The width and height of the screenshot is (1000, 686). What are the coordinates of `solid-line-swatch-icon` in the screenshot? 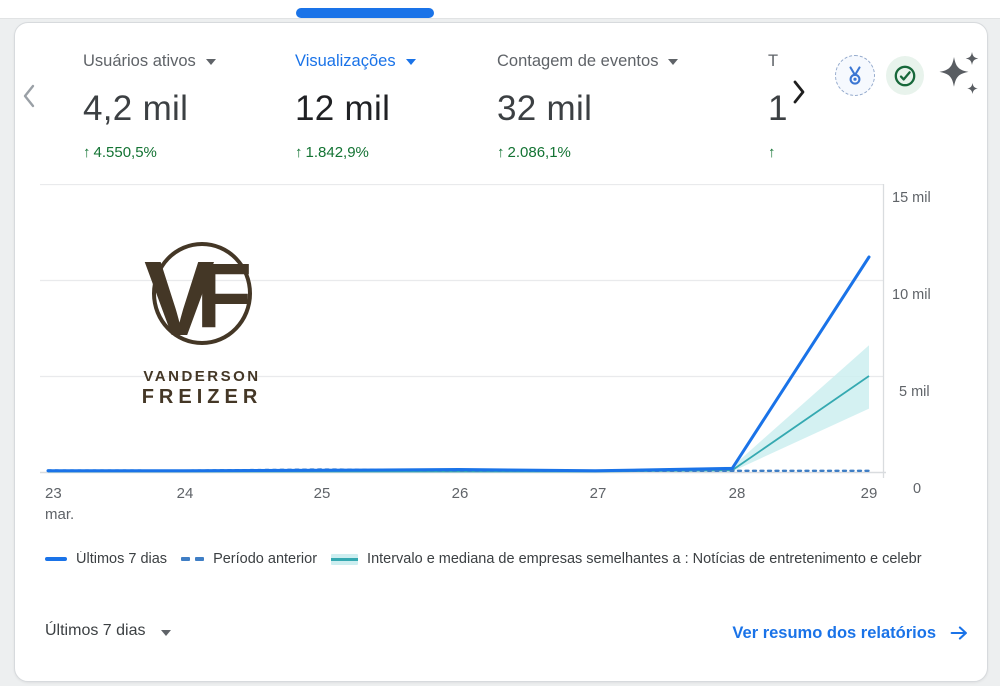 It's located at (56, 559).